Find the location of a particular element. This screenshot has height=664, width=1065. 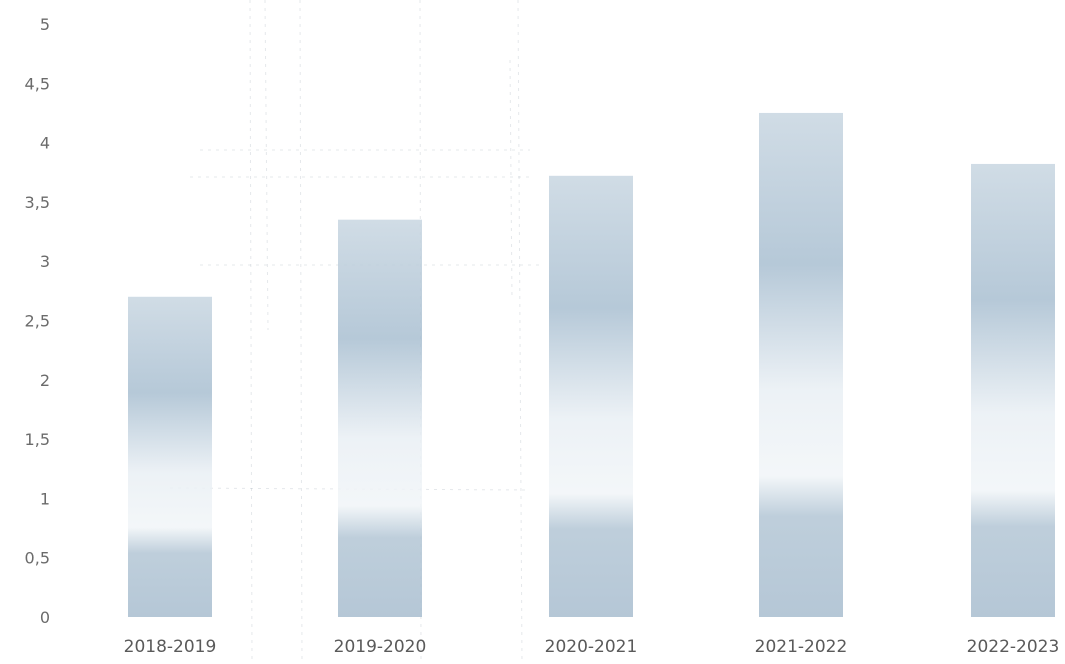

y-tick-label: 3,5 is located at coordinates (37, 202).